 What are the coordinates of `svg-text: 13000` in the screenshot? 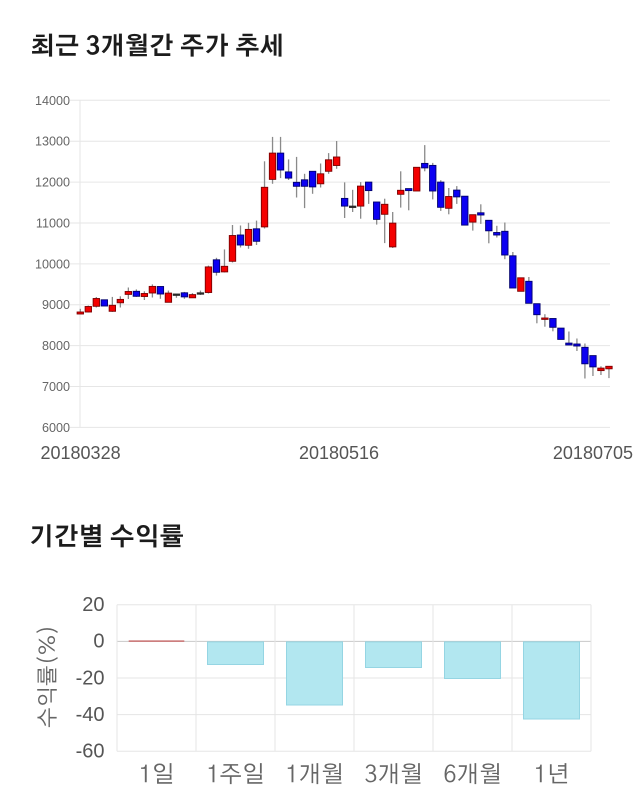 It's located at (52, 142).